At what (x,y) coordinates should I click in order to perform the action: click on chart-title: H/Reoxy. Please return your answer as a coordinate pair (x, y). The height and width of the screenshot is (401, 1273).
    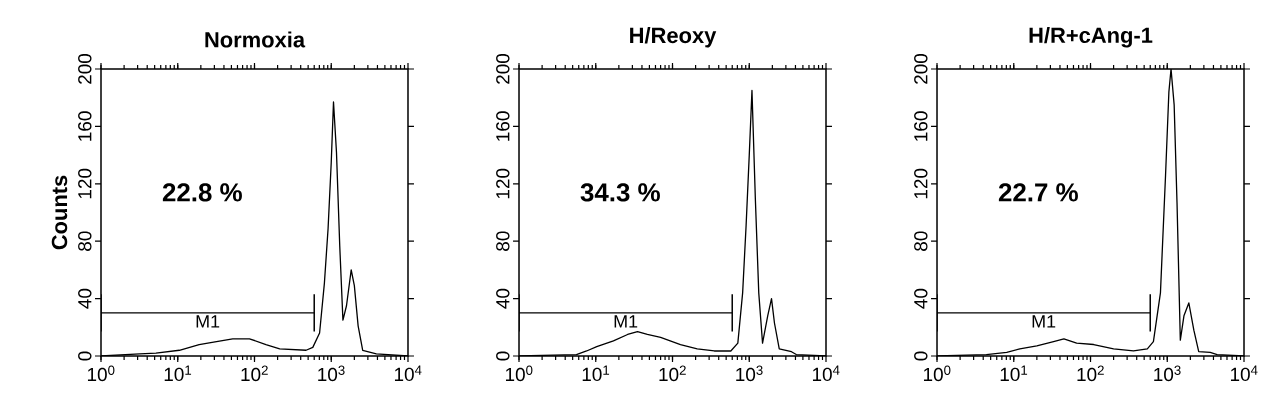
    Looking at the image, I should click on (673, 37).